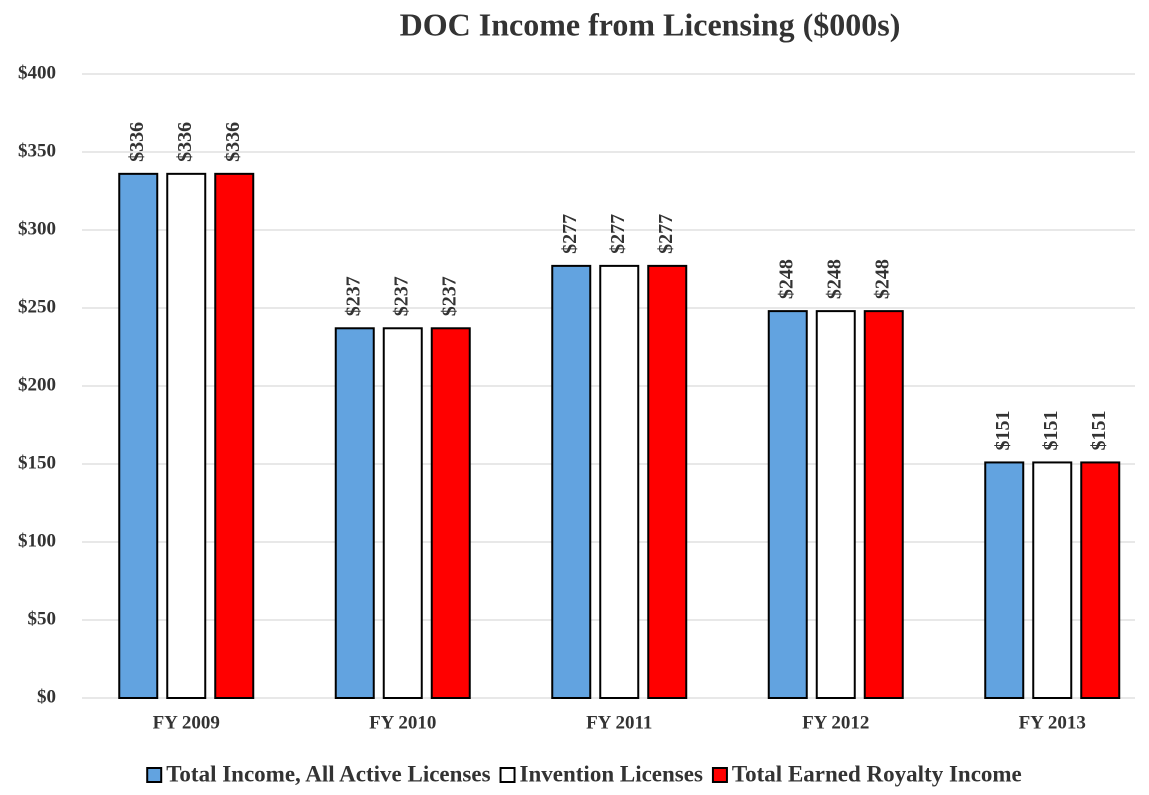 The width and height of the screenshot is (1149, 795). What do you see at coordinates (650, 24) in the screenshot?
I see `chart-title: DOC Income from Licensing ($000s)` at bounding box center [650, 24].